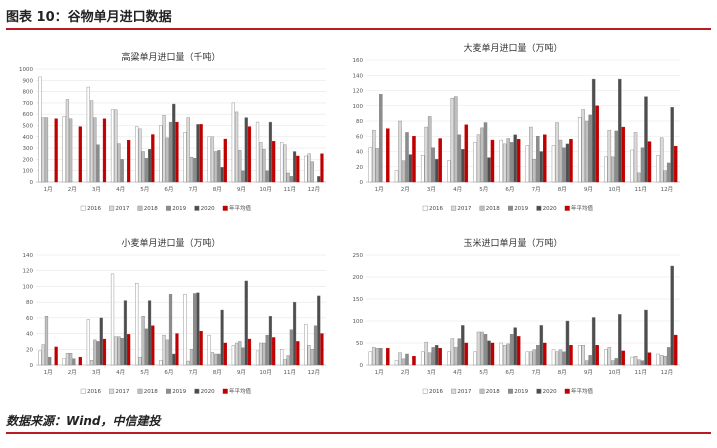 This screenshot has width=717, height=448. Describe the element at coordinates (359, 153) in the screenshot. I see `y-tick-label: 40` at that location.